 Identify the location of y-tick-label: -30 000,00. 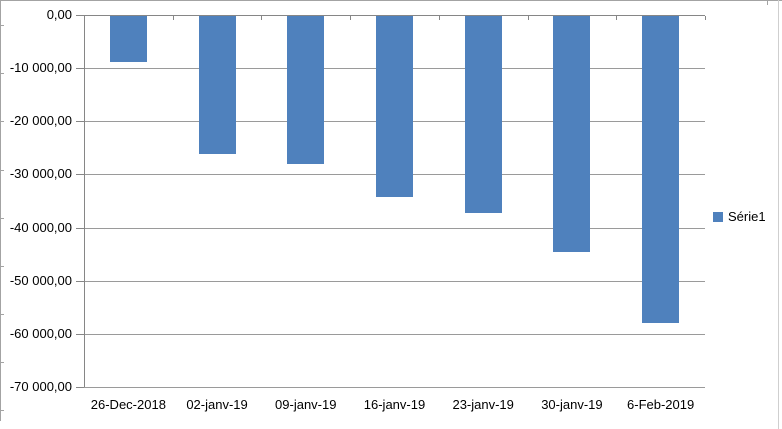
(40, 174).